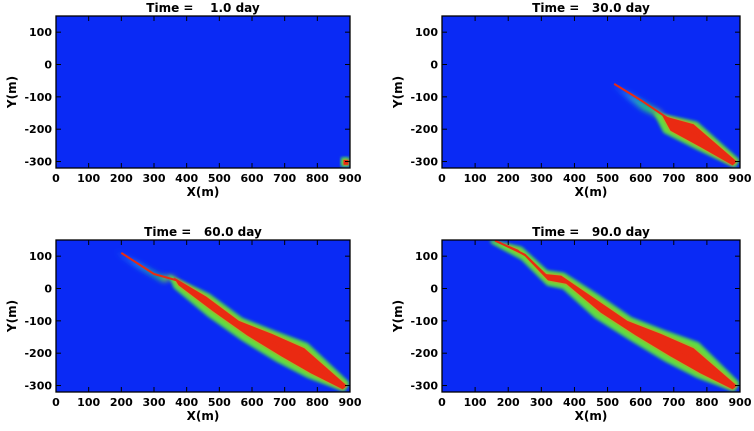 The image size is (754, 431). I want to click on panel-title: Time = 30.0 day, so click(591, 8).